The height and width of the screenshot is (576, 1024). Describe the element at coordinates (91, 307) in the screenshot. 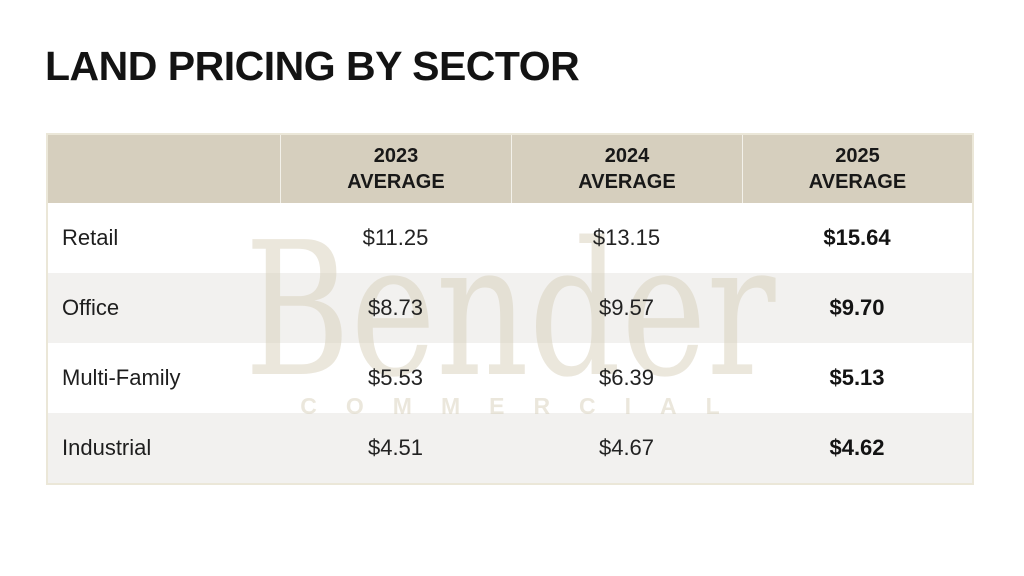

I see `sector-name: Office` at that location.